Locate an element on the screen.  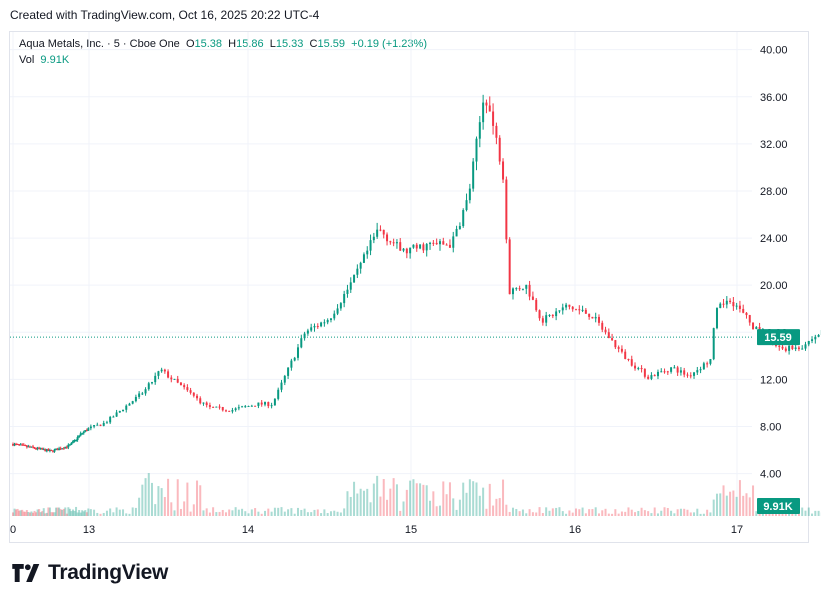
y-tick-label: 40.00 is located at coordinates (774, 51).